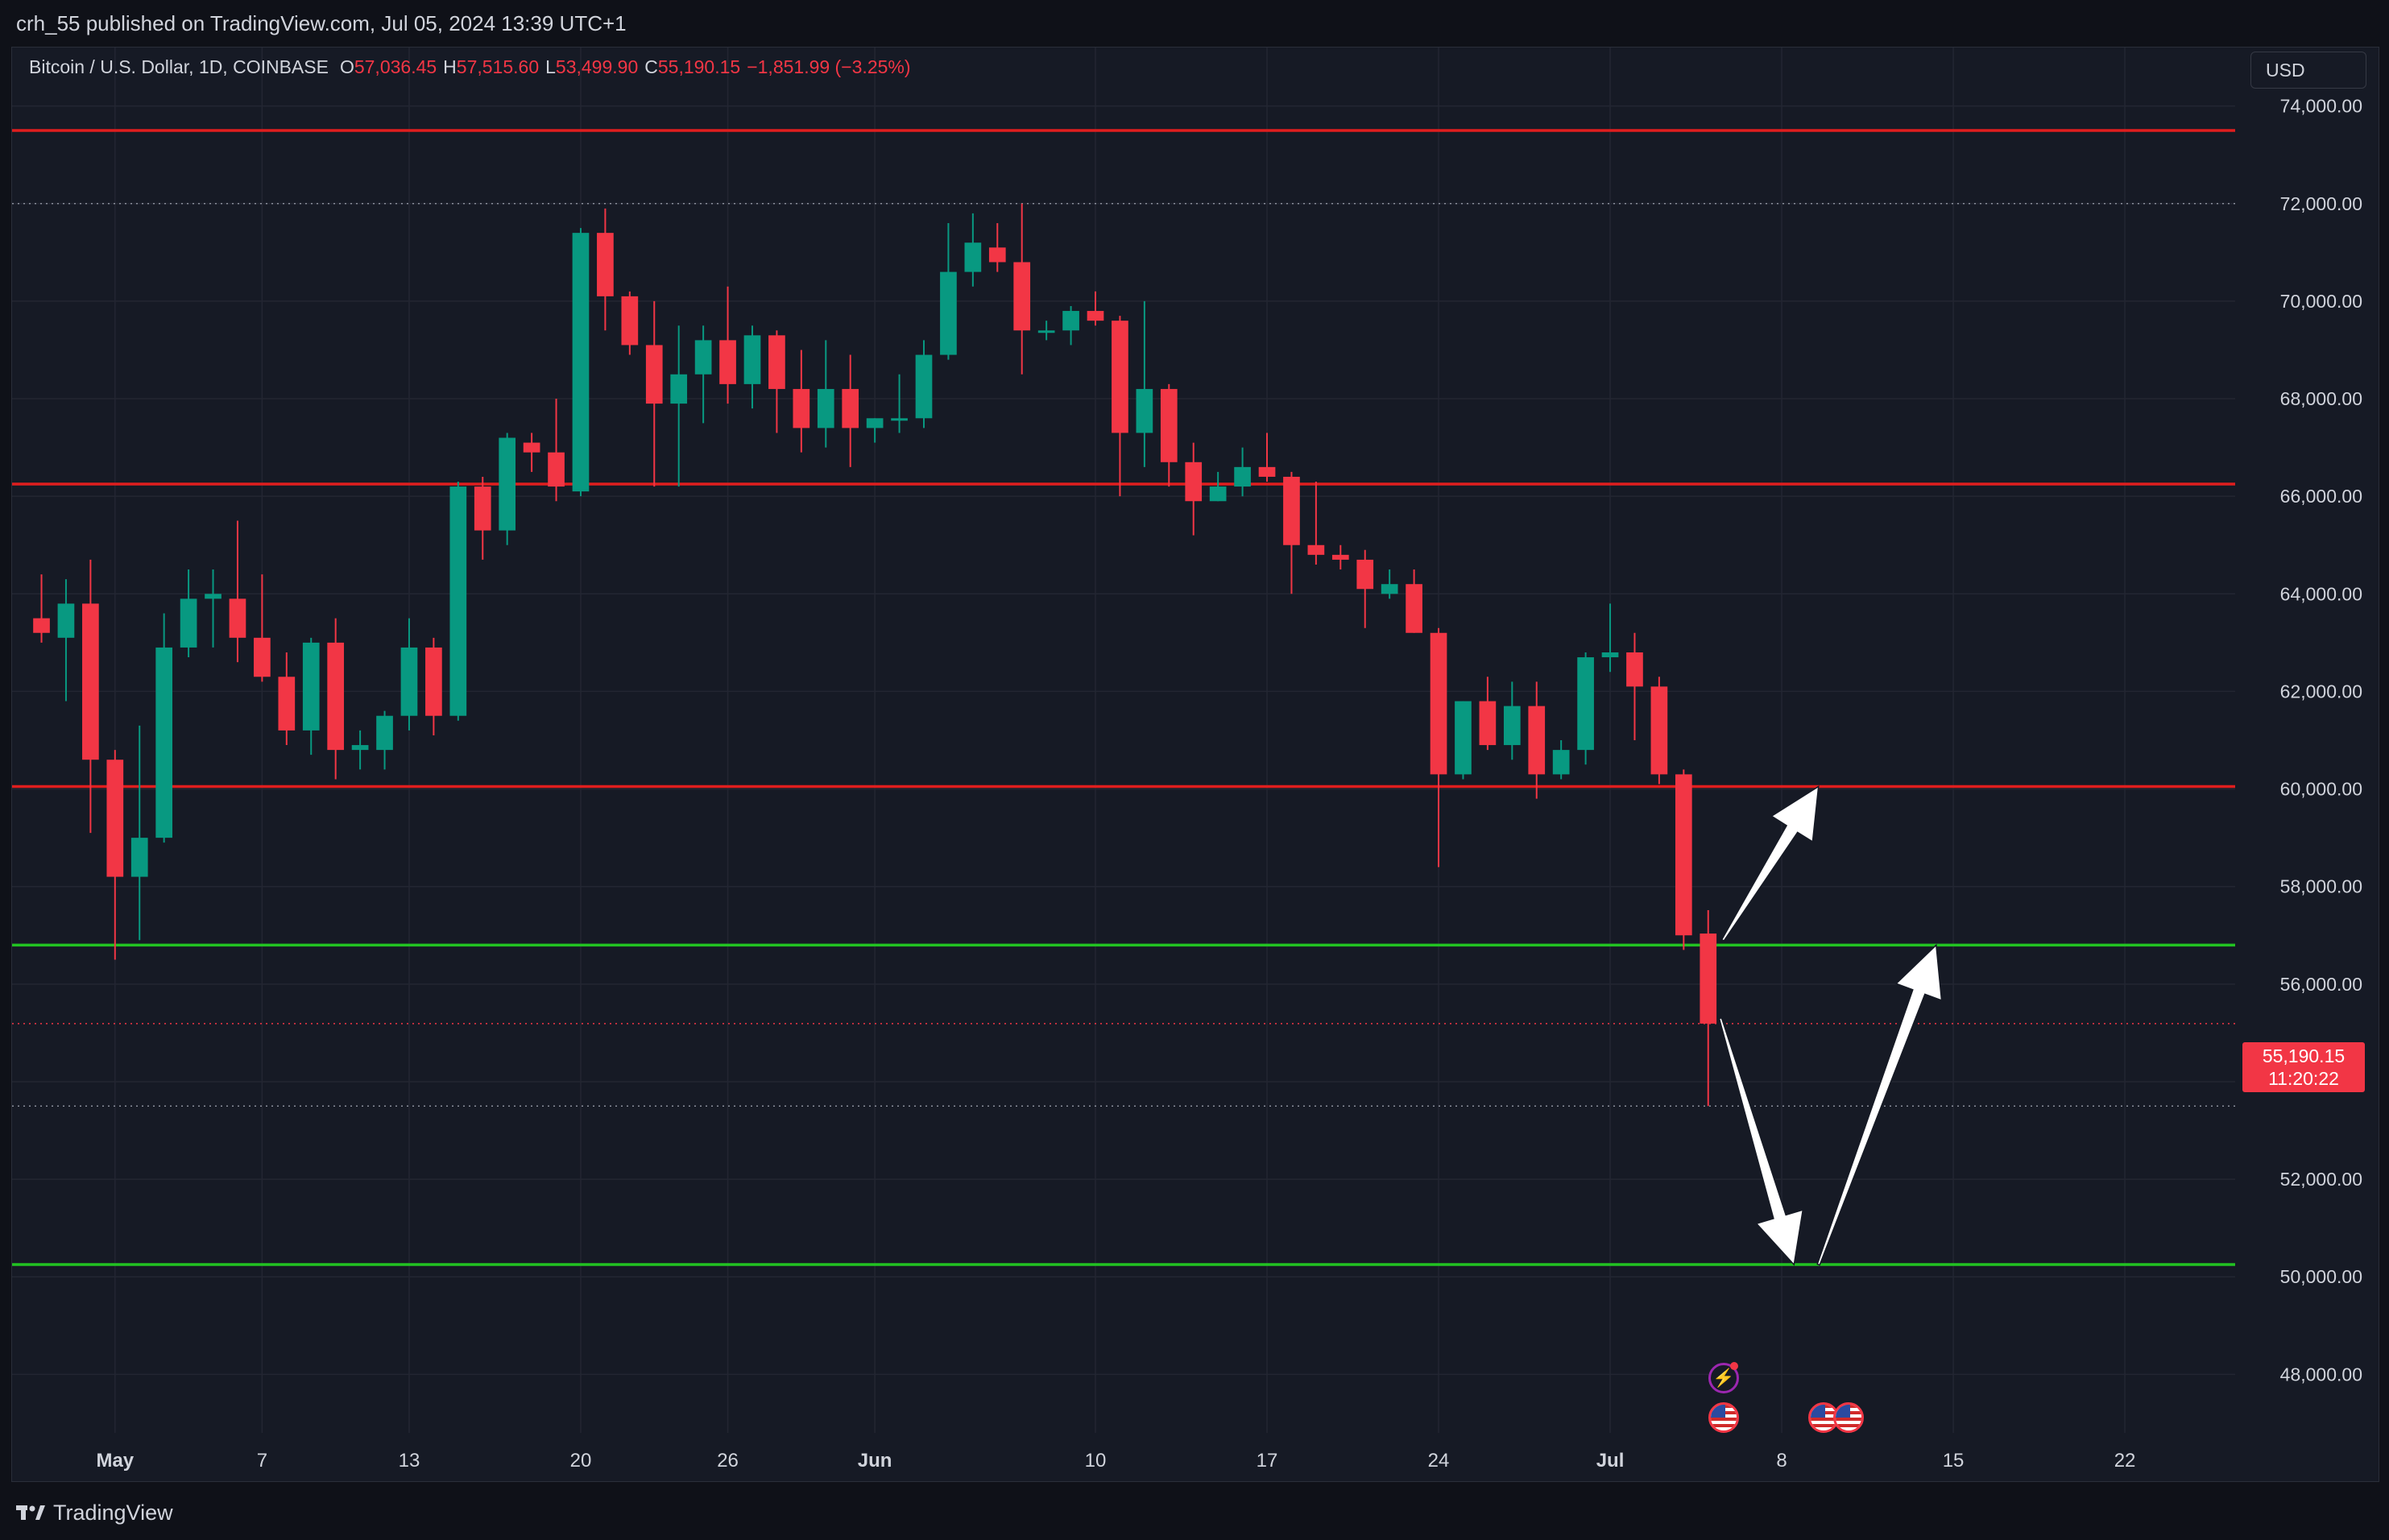  I want to click on currency-button: USD, so click(2308, 70).